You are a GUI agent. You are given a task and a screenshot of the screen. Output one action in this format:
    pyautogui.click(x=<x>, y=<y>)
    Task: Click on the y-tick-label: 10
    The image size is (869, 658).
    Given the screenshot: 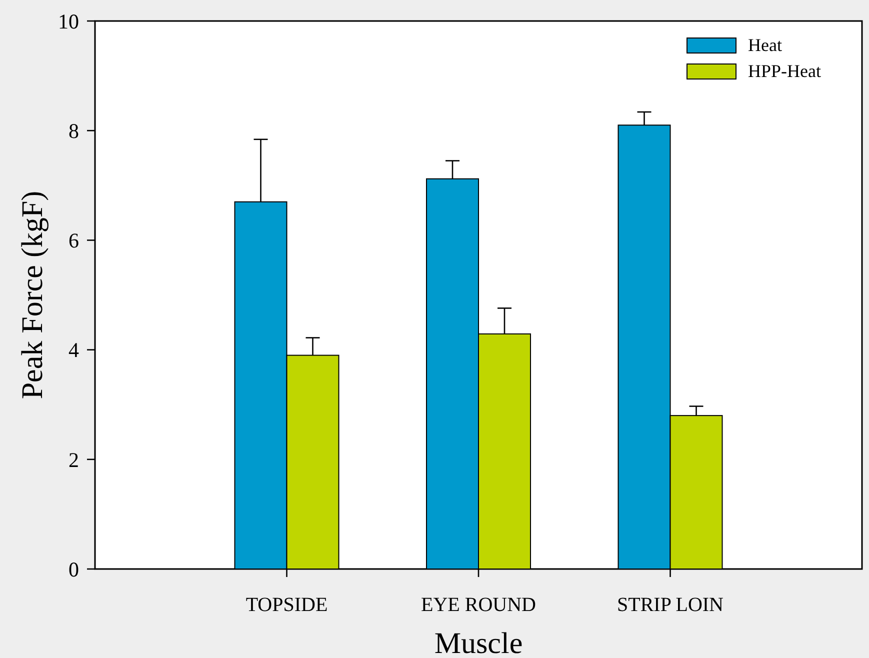 What is the action you would take?
    pyautogui.click(x=68, y=21)
    